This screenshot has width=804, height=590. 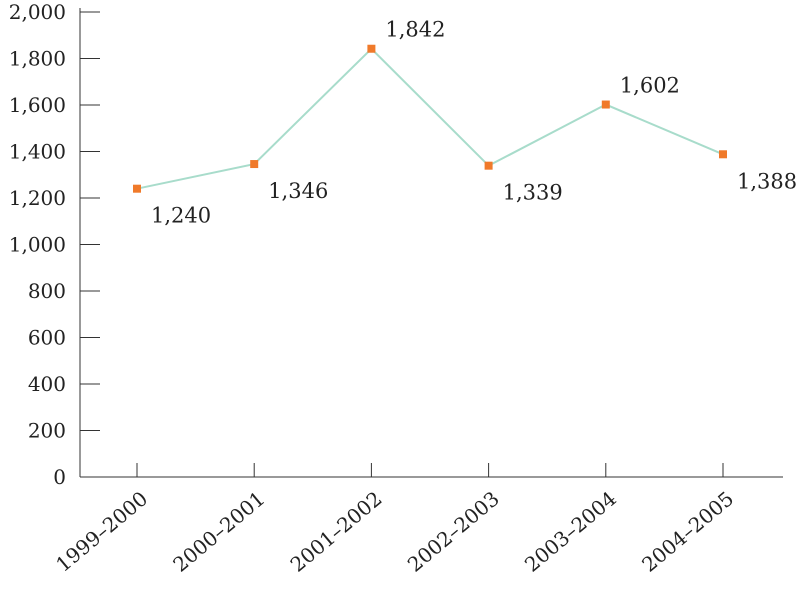 I want to click on data-label: 1,602, so click(x=650, y=86).